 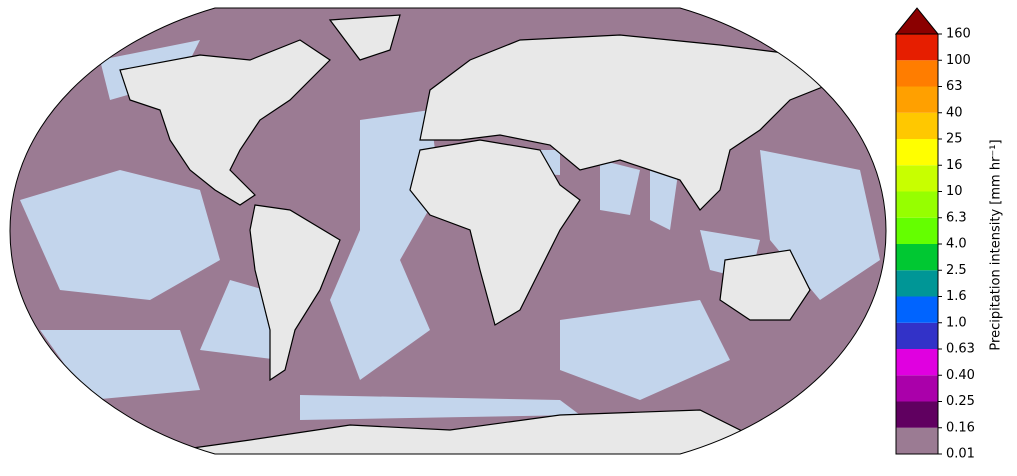 I want to click on colorbar-tick-label: 16, so click(x=954, y=165).